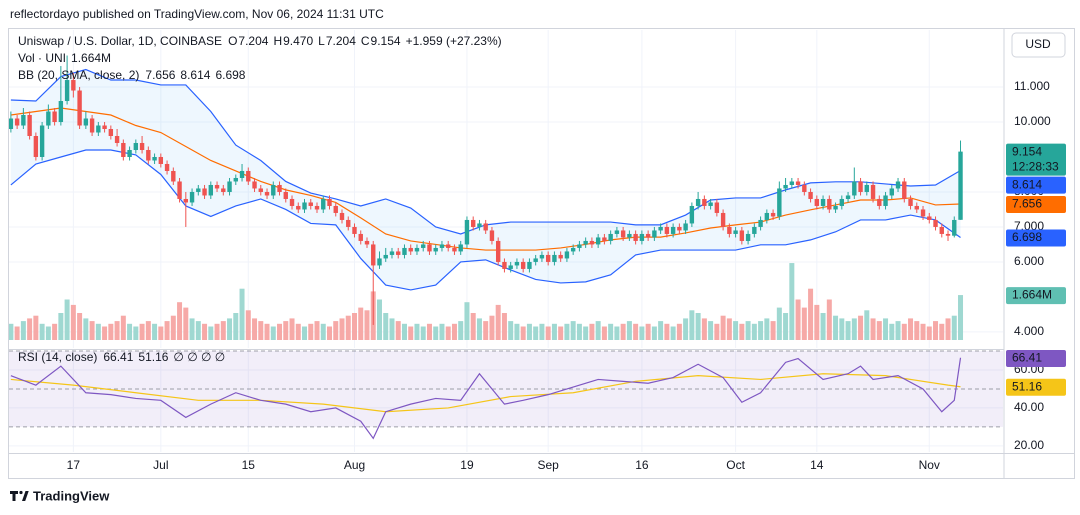 The height and width of the screenshot is (515, 1080). Describe the element at coordinates (91, 58) in the screenshot. I see `legend-volume-value: 1.664M` at that location.